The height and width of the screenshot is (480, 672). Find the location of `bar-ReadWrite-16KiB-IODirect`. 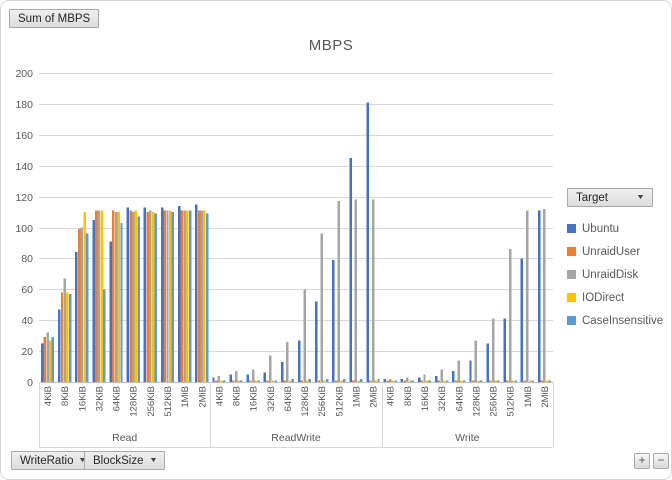

bar-ReadWrite-16KiB-IODirect is located at coordinates (256, 381).